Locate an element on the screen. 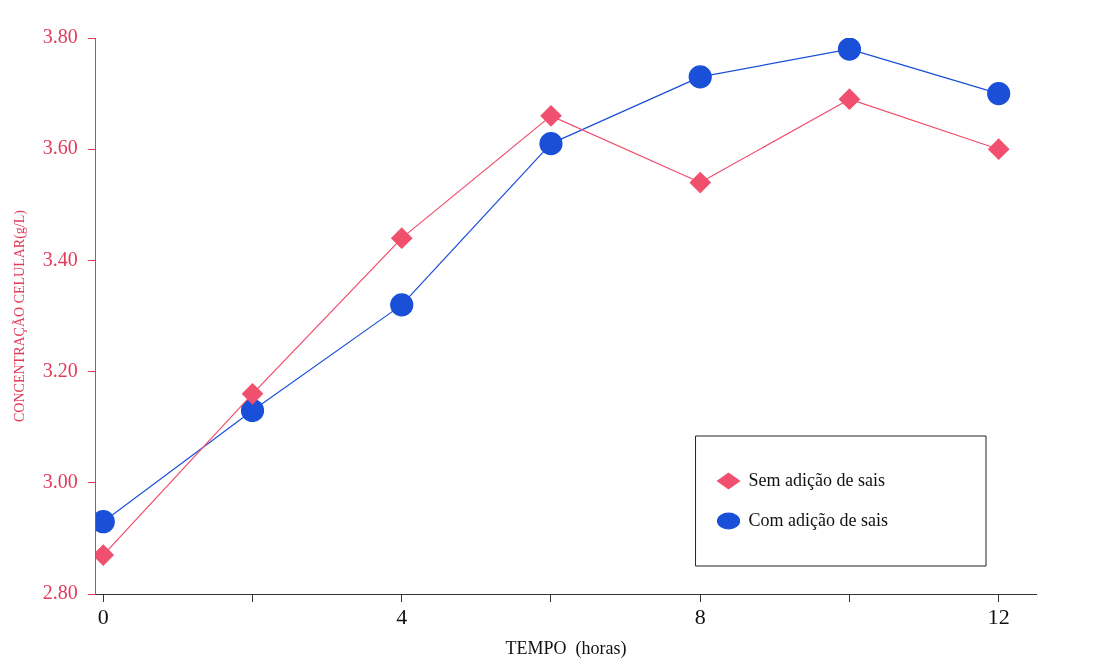  y-axis-title: CONCENTRAÇÃO CELULAR(g/L) is located at coordinates (20, 315).